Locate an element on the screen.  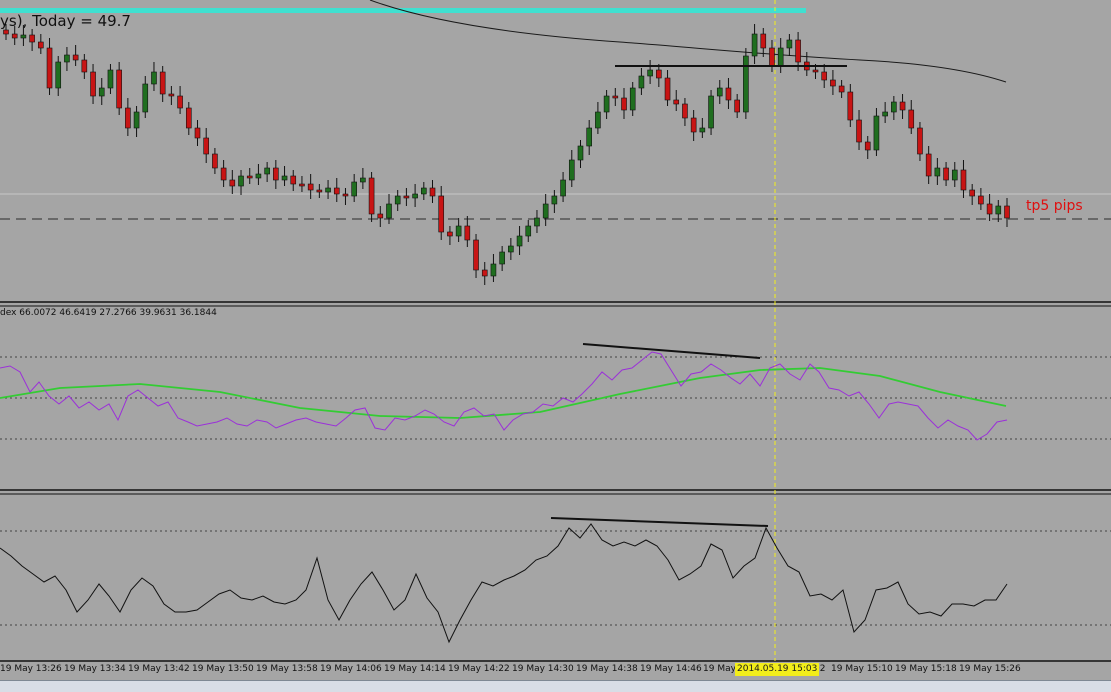
time-axis-label: 19 May 14:38 is located at coordinates (607, 669).